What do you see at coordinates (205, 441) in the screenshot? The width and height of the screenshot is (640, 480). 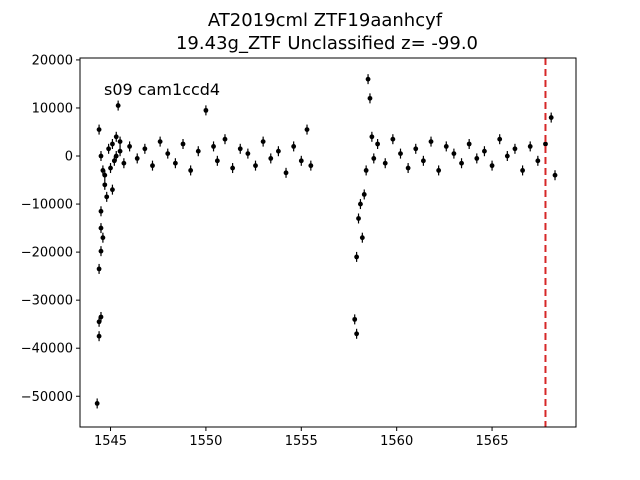 I see `x-tick-label: 1550` at bounding box center [205, 441].